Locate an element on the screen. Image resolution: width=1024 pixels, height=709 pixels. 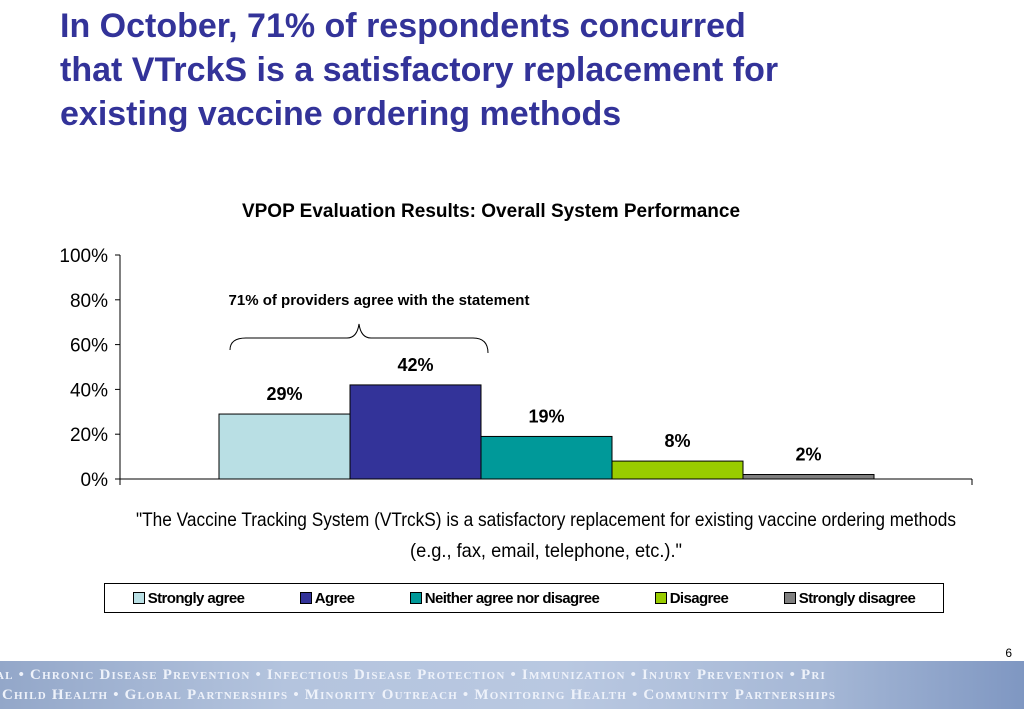
data-label: 19% is located at coordinates (546, 416).